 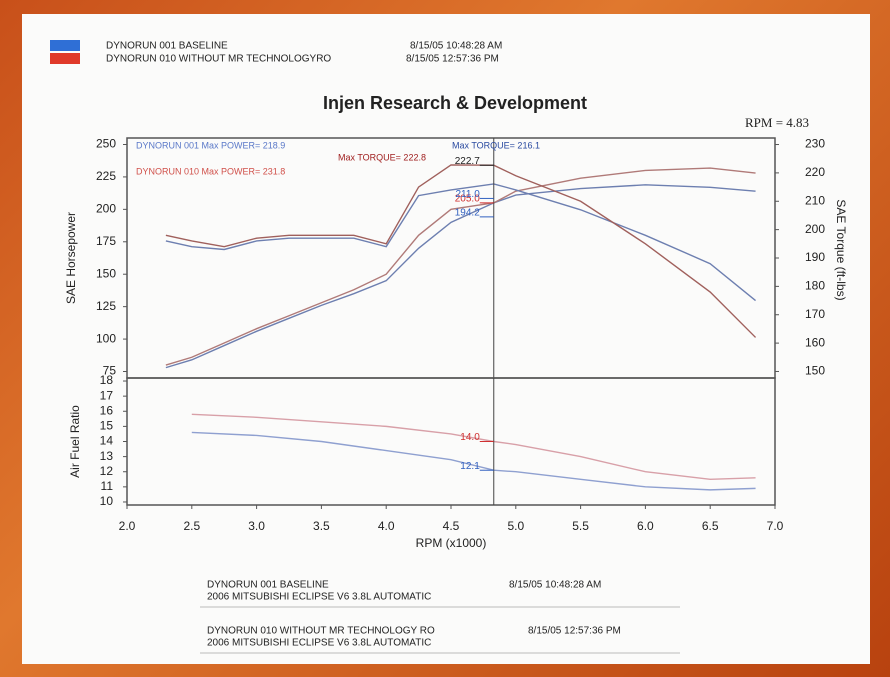 What do you see at coordinates (467, 213) in the screenshot?
I see `readout-label: 194.2` at bounding box center [467, 213].